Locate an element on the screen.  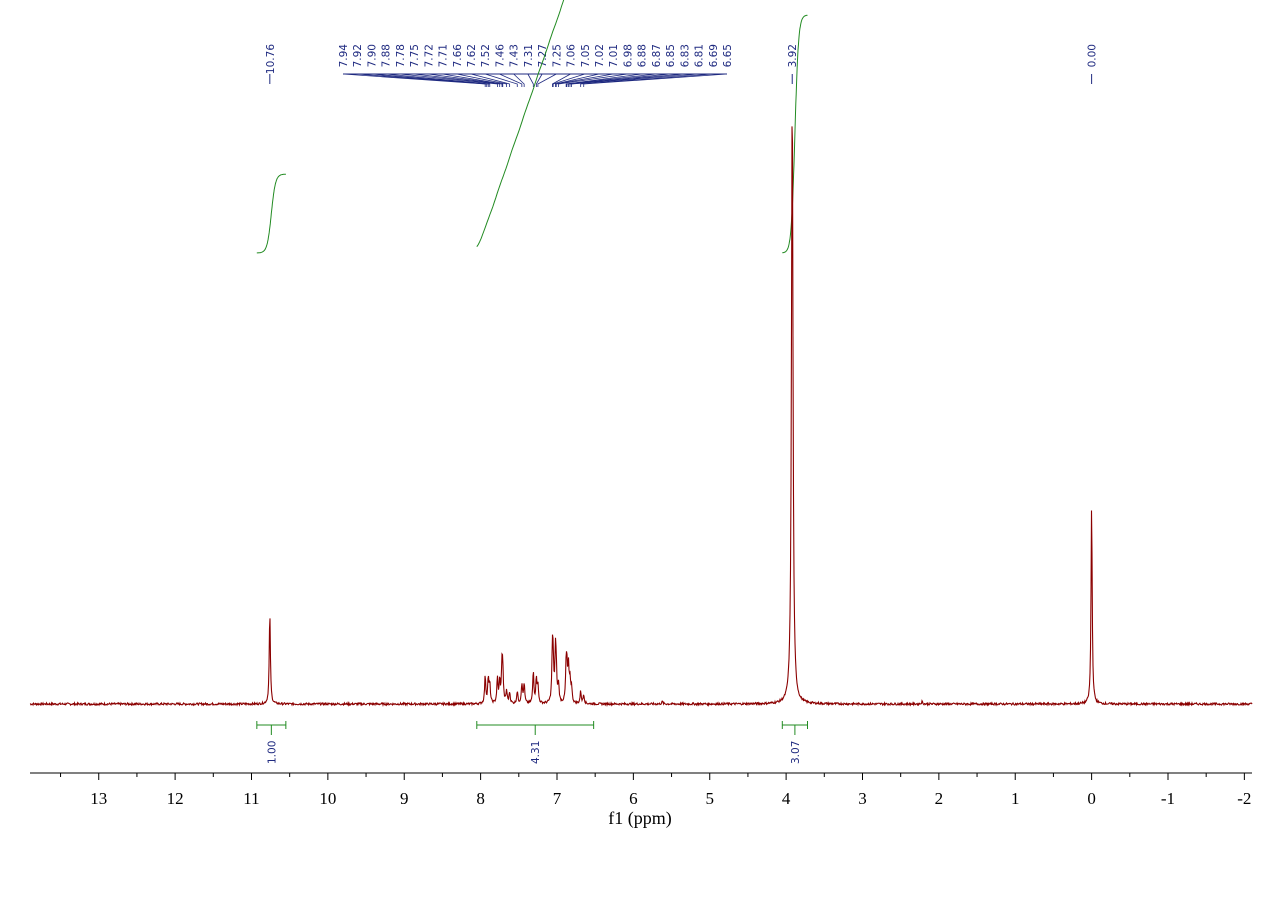
peak-label: 7.88 is located at coordinates (387, 55).